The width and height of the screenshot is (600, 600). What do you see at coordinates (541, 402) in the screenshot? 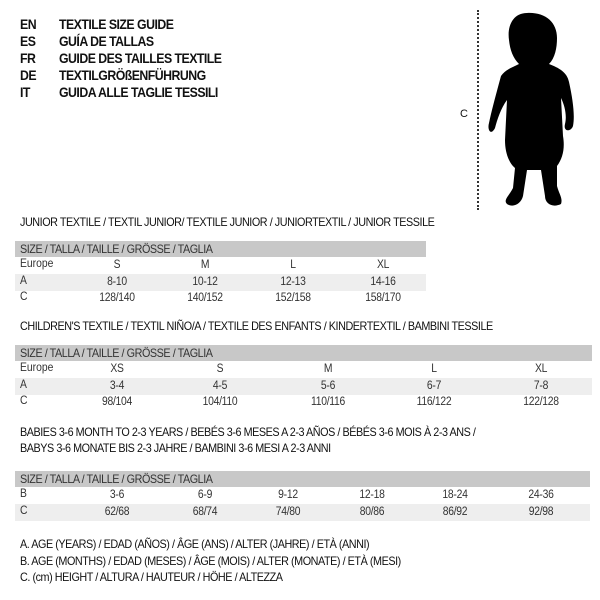
I see `table-cell: 122/128` at bounding box center [541, 402].